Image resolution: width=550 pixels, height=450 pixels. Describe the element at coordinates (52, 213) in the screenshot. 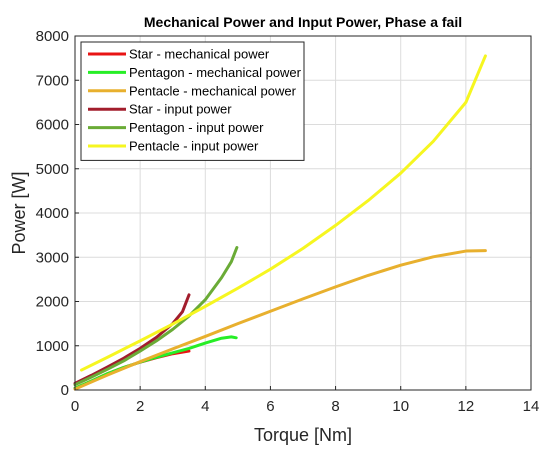

I see `y-tick-label: 4000` at that location.